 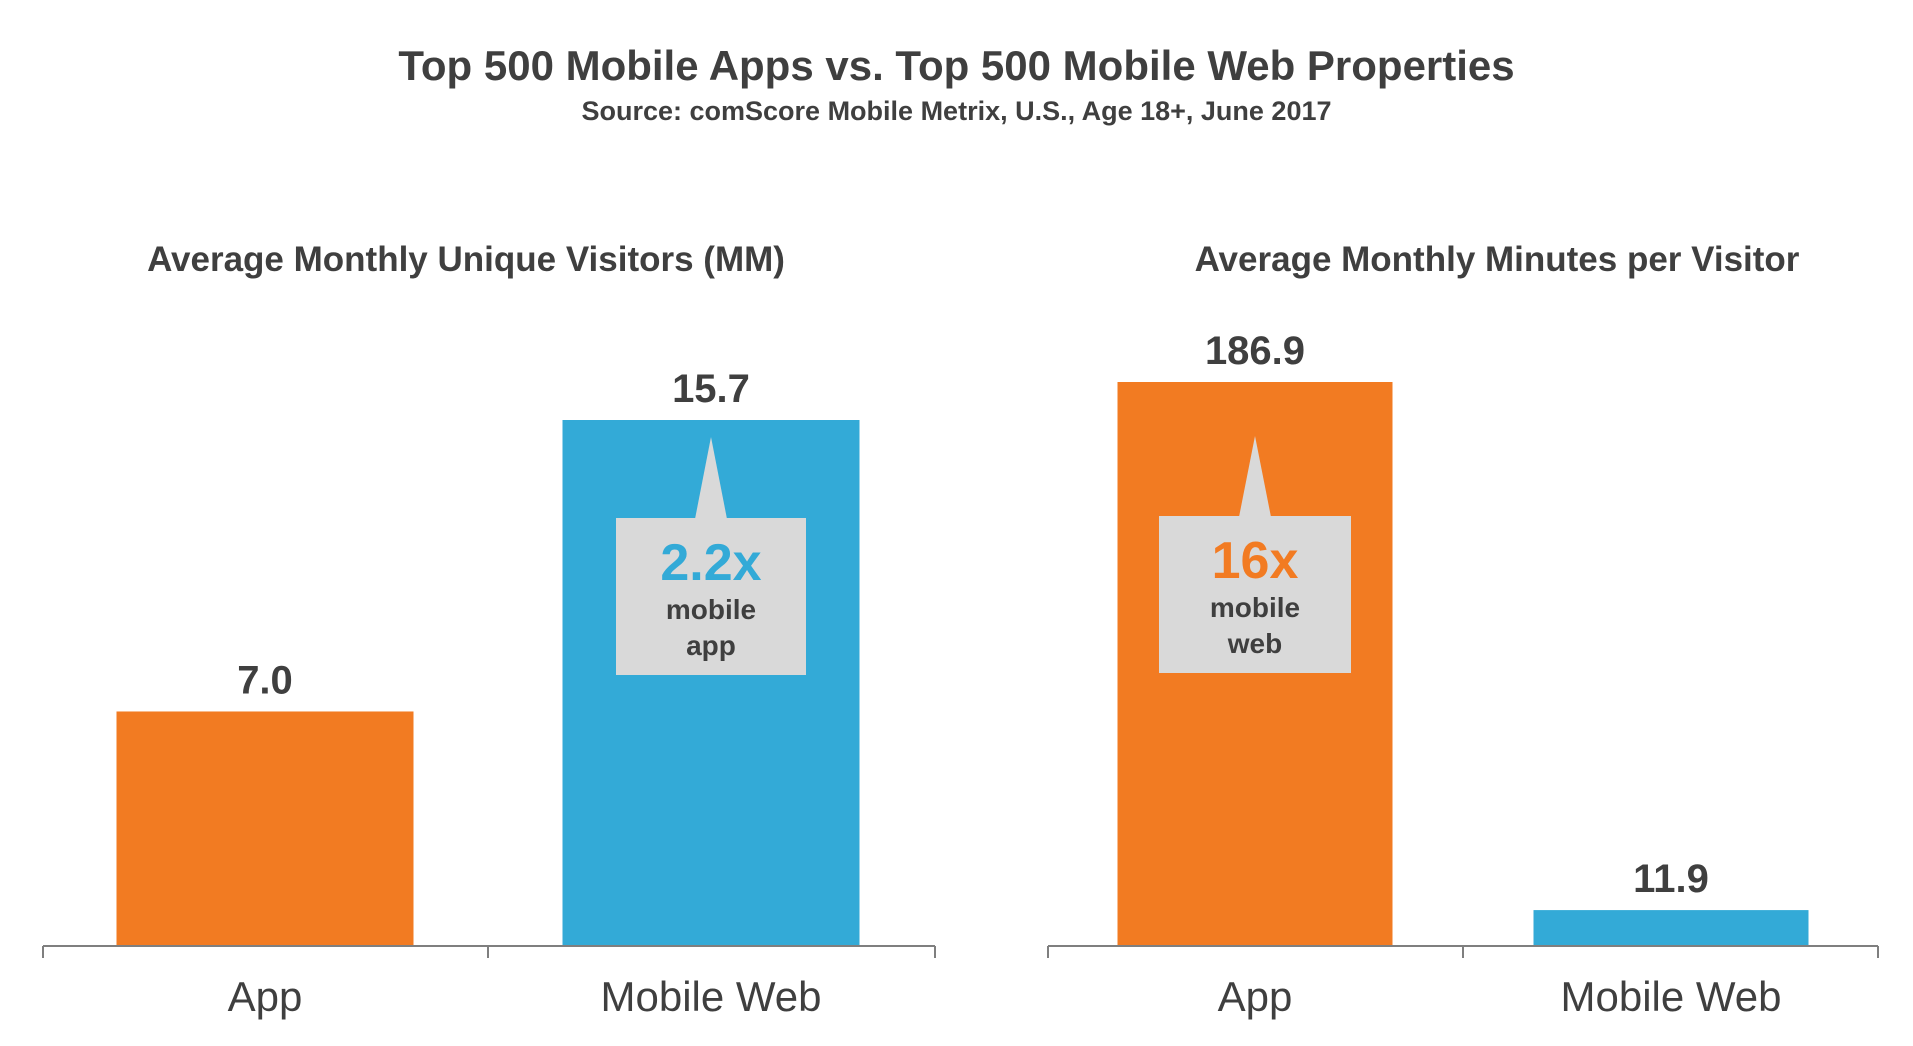 What do you see at coordinates (711, 645) in the screenshot?
I see `callout-line2: app` at bounding box center [711, 645].